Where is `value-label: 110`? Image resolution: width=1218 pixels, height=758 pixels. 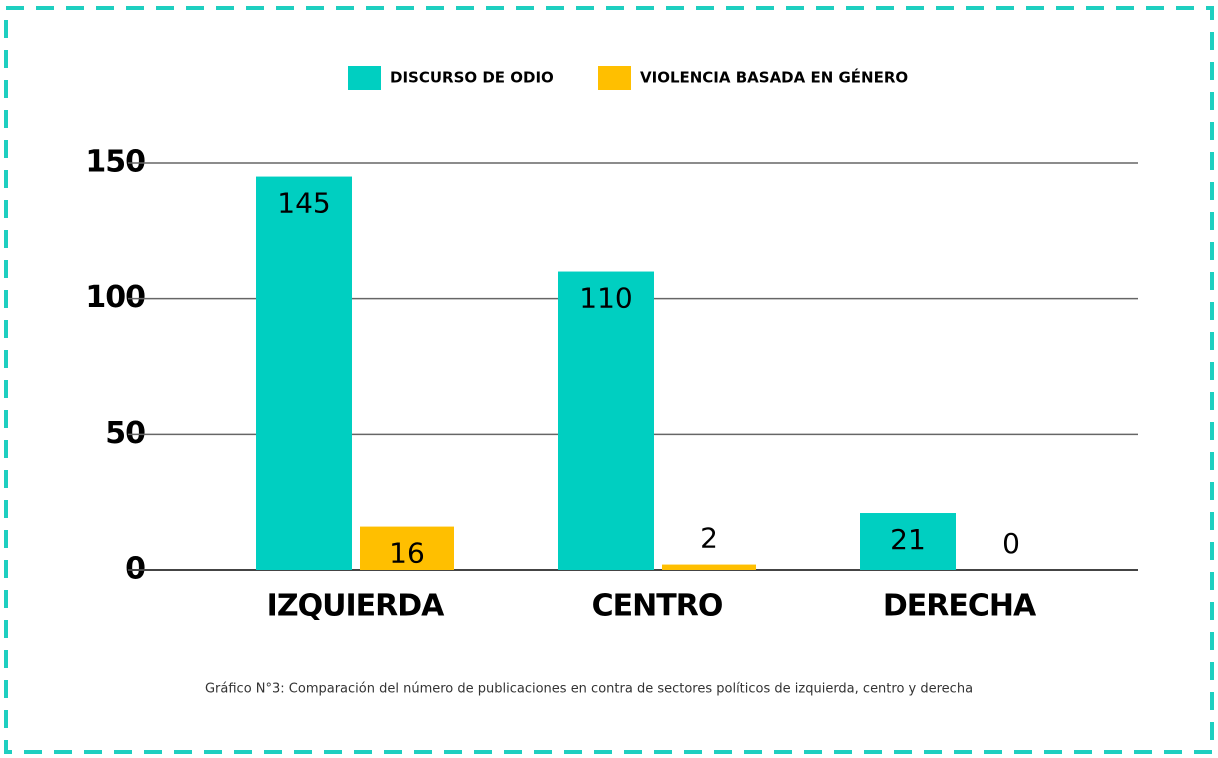 value-label: 110 is located at coordinates (605, 298).